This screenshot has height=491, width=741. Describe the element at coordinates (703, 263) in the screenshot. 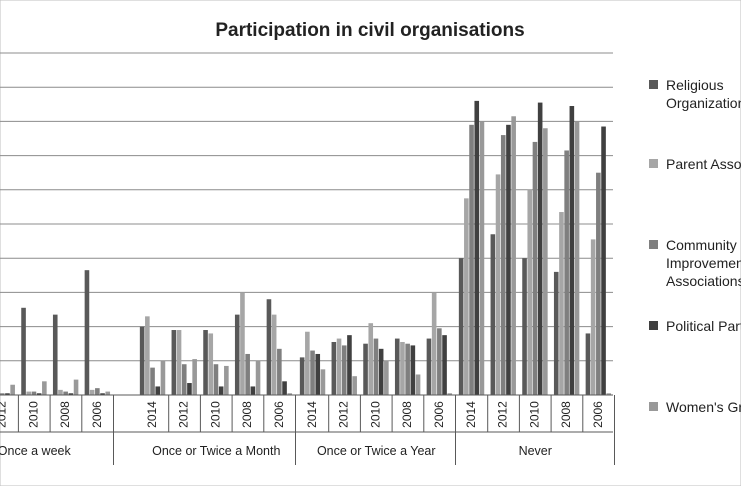

I see `legend-label: Improvement` at that location.